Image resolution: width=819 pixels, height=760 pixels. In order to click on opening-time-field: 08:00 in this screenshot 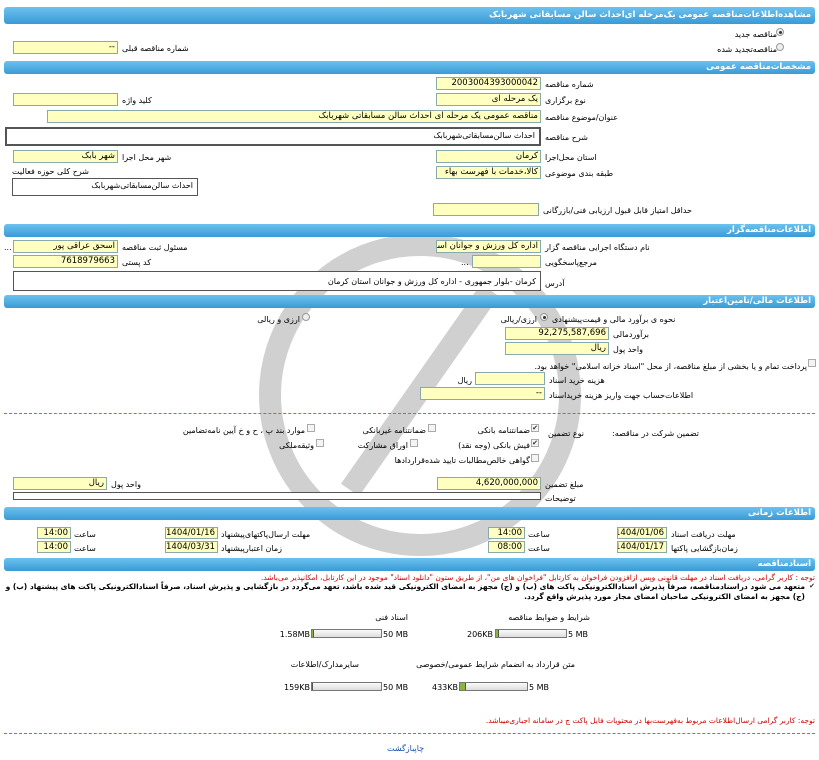, I will do `click(506, 547)`.